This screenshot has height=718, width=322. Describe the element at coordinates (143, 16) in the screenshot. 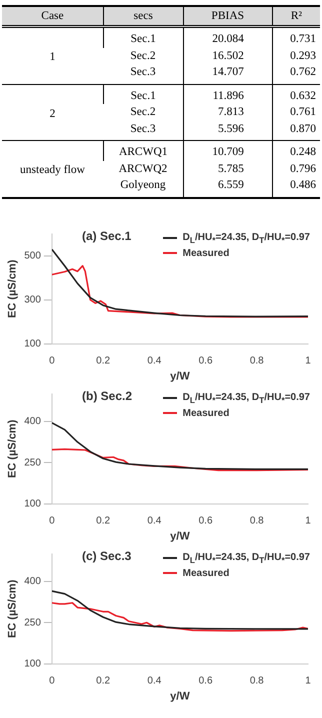

I see `category-label: secs` at that location.